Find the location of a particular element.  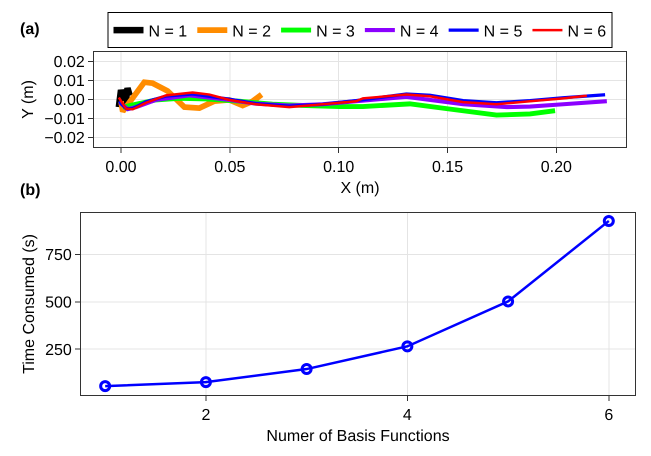

y-axis-title: Time Consumed (s) is located at coordinates (29, 304).